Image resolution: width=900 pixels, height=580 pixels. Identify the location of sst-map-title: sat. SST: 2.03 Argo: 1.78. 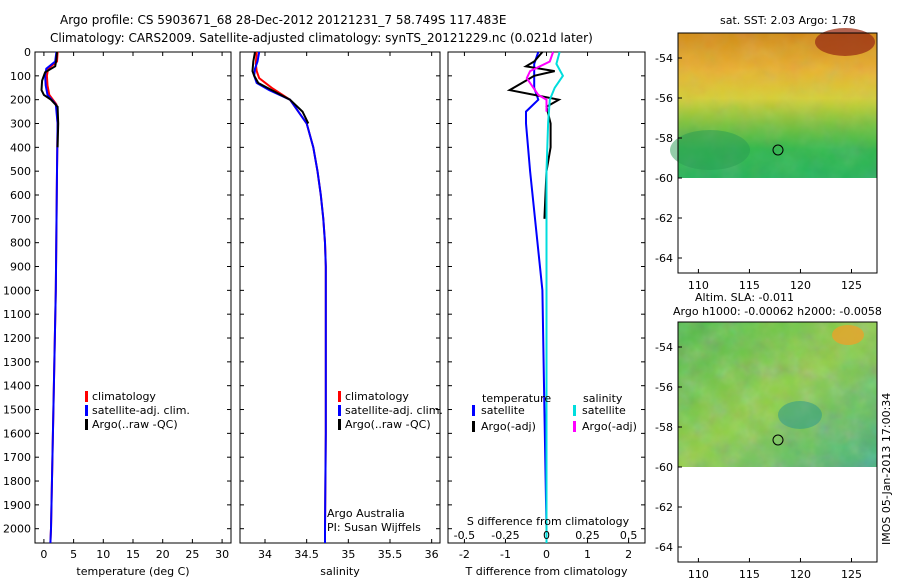
(788, 20).